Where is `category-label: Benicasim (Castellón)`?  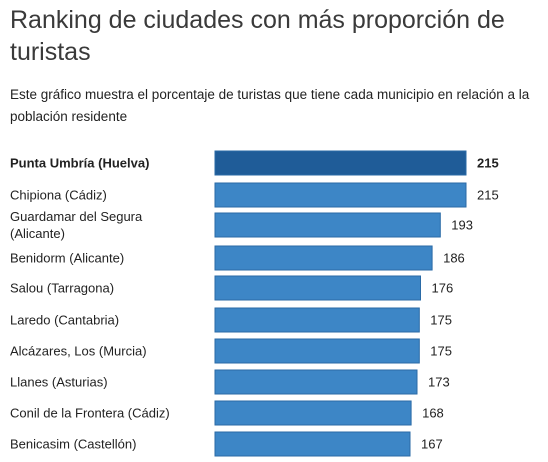 category-label: Benicasim (Castellón) is located at coordinates (73, 444).